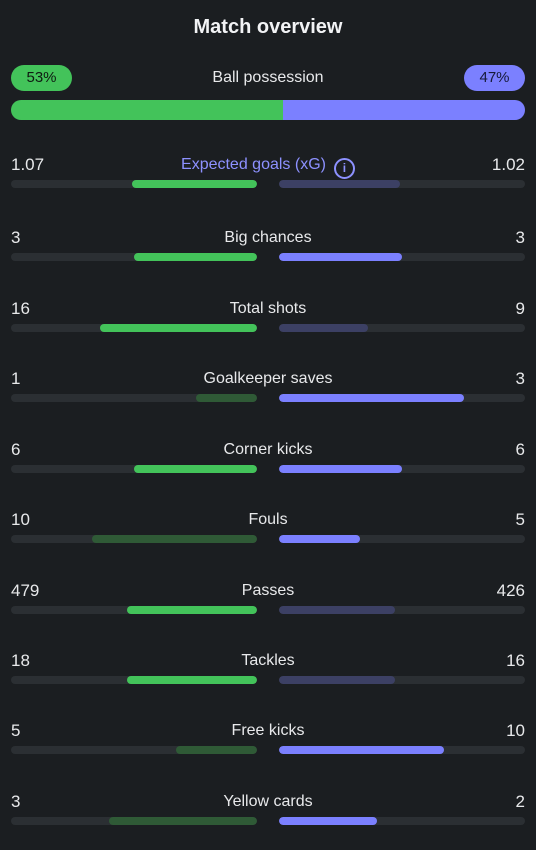 The width and height of the screenshot is (536, 850). What do you see at coordinates (520, 801) in the screenshot?
I see `away-value: 2` at bounding box center [520, 801].